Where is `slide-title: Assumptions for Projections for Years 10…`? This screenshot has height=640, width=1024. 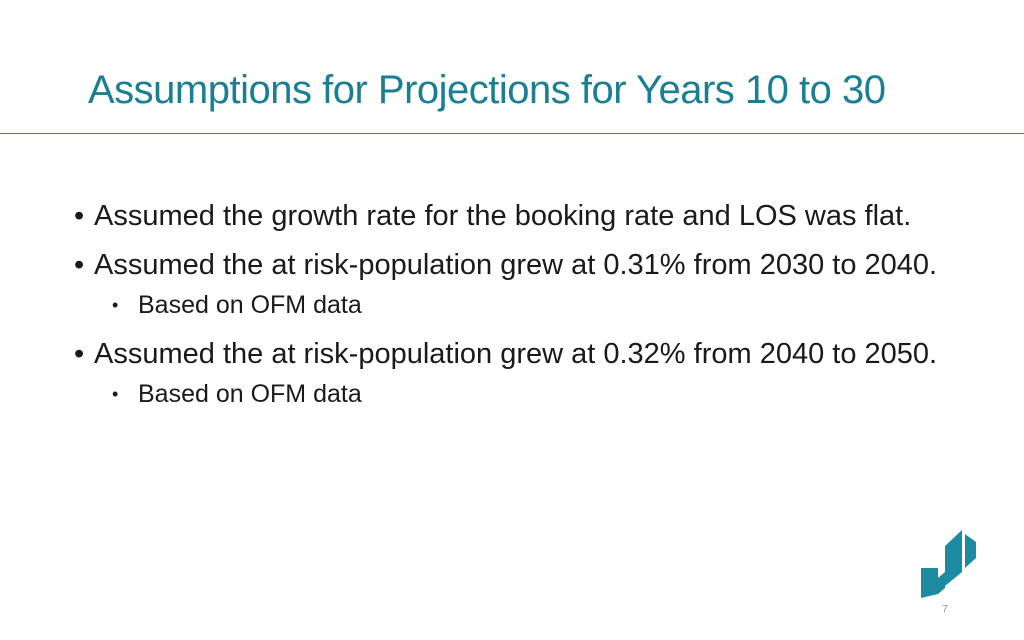 slide-title: Assumptions for Projections for Years 10… is located at coordinates (487, 90).